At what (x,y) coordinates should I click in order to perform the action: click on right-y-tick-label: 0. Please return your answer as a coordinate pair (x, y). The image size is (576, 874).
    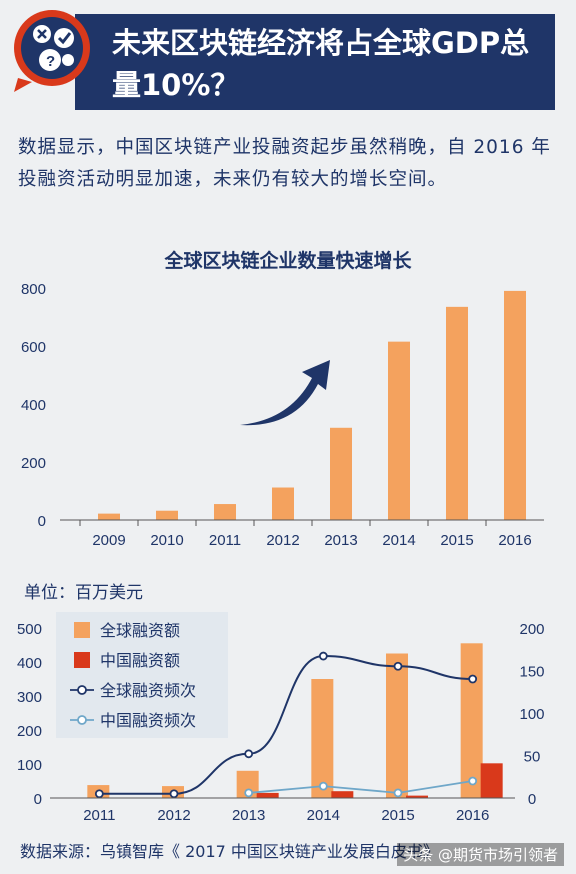
    Looking at the image, I should click on (532, 799).